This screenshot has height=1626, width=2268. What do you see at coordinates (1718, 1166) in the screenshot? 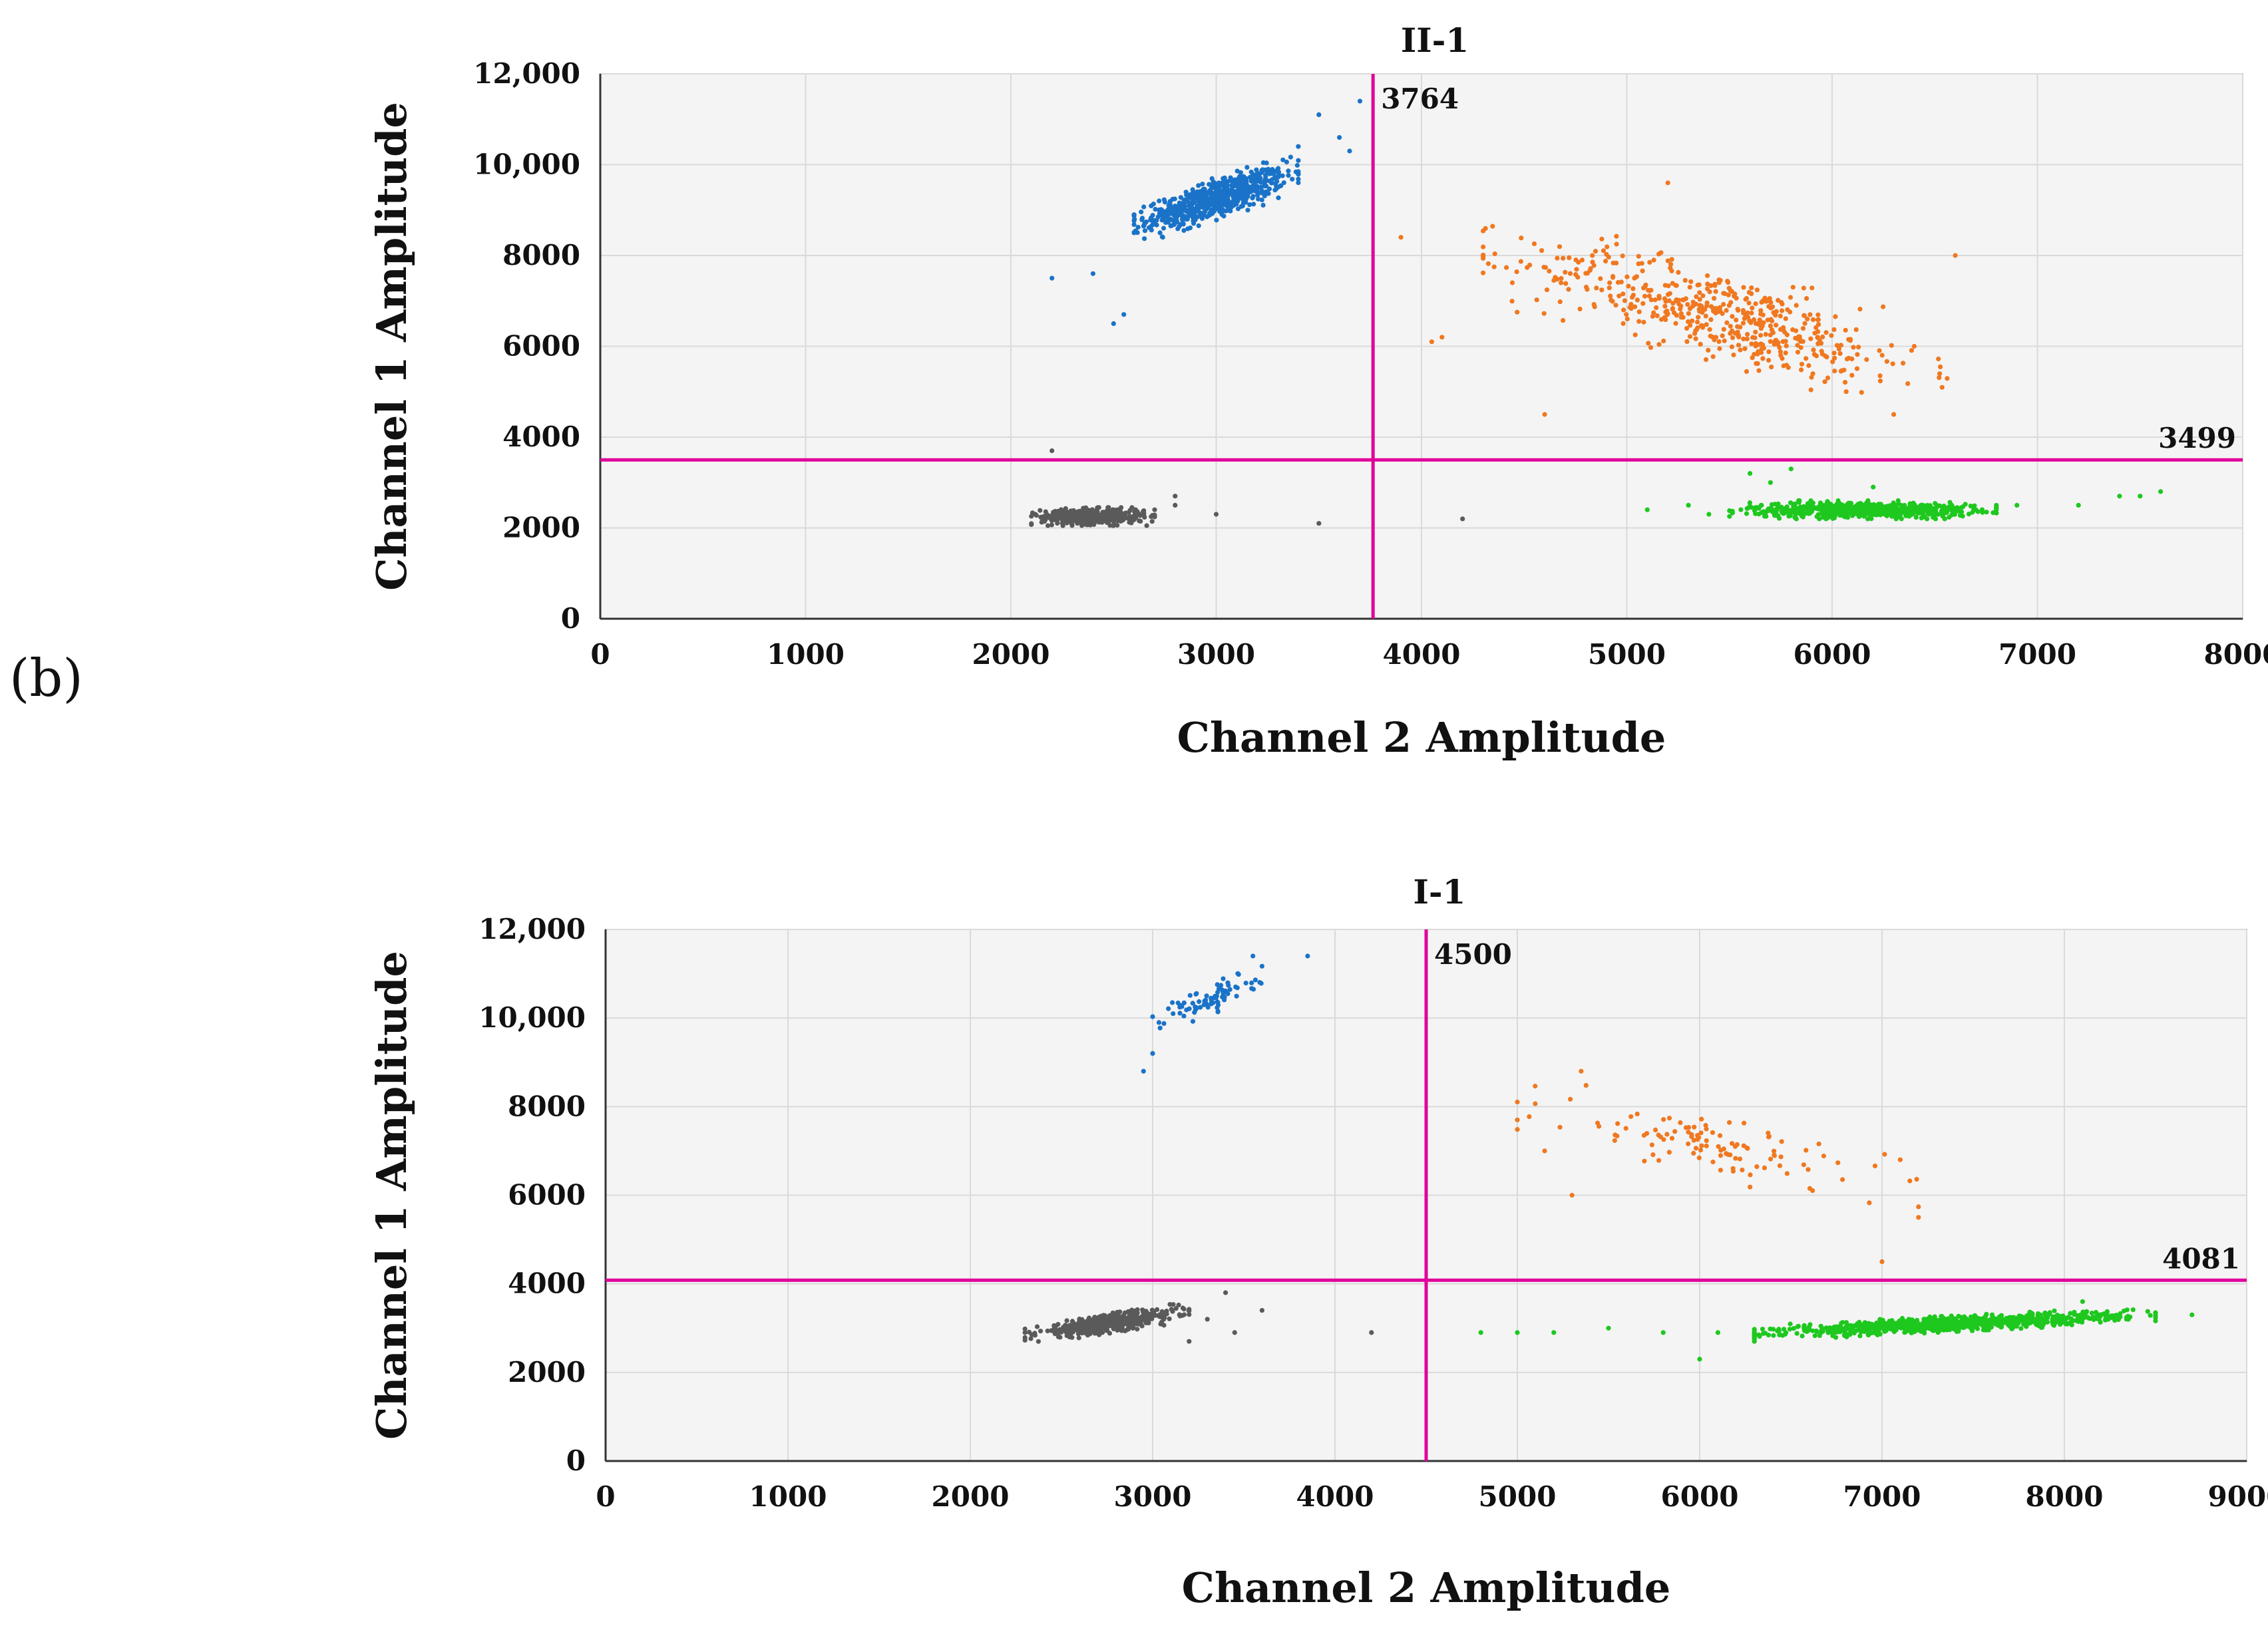
I see `cluster-Ch1+Ch2+` at bounding box center [1718, 1166].